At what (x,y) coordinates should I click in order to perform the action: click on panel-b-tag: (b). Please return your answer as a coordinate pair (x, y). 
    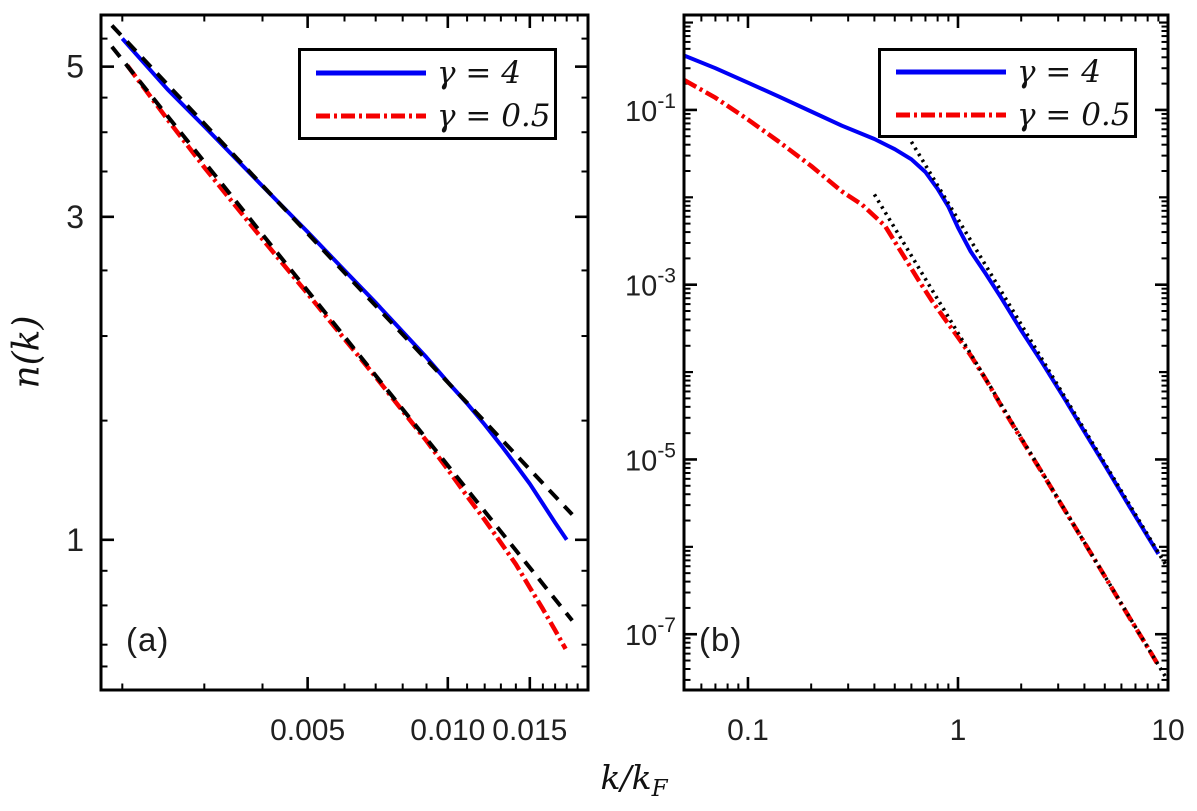
    Looking at the image, I should click on (721, 639).